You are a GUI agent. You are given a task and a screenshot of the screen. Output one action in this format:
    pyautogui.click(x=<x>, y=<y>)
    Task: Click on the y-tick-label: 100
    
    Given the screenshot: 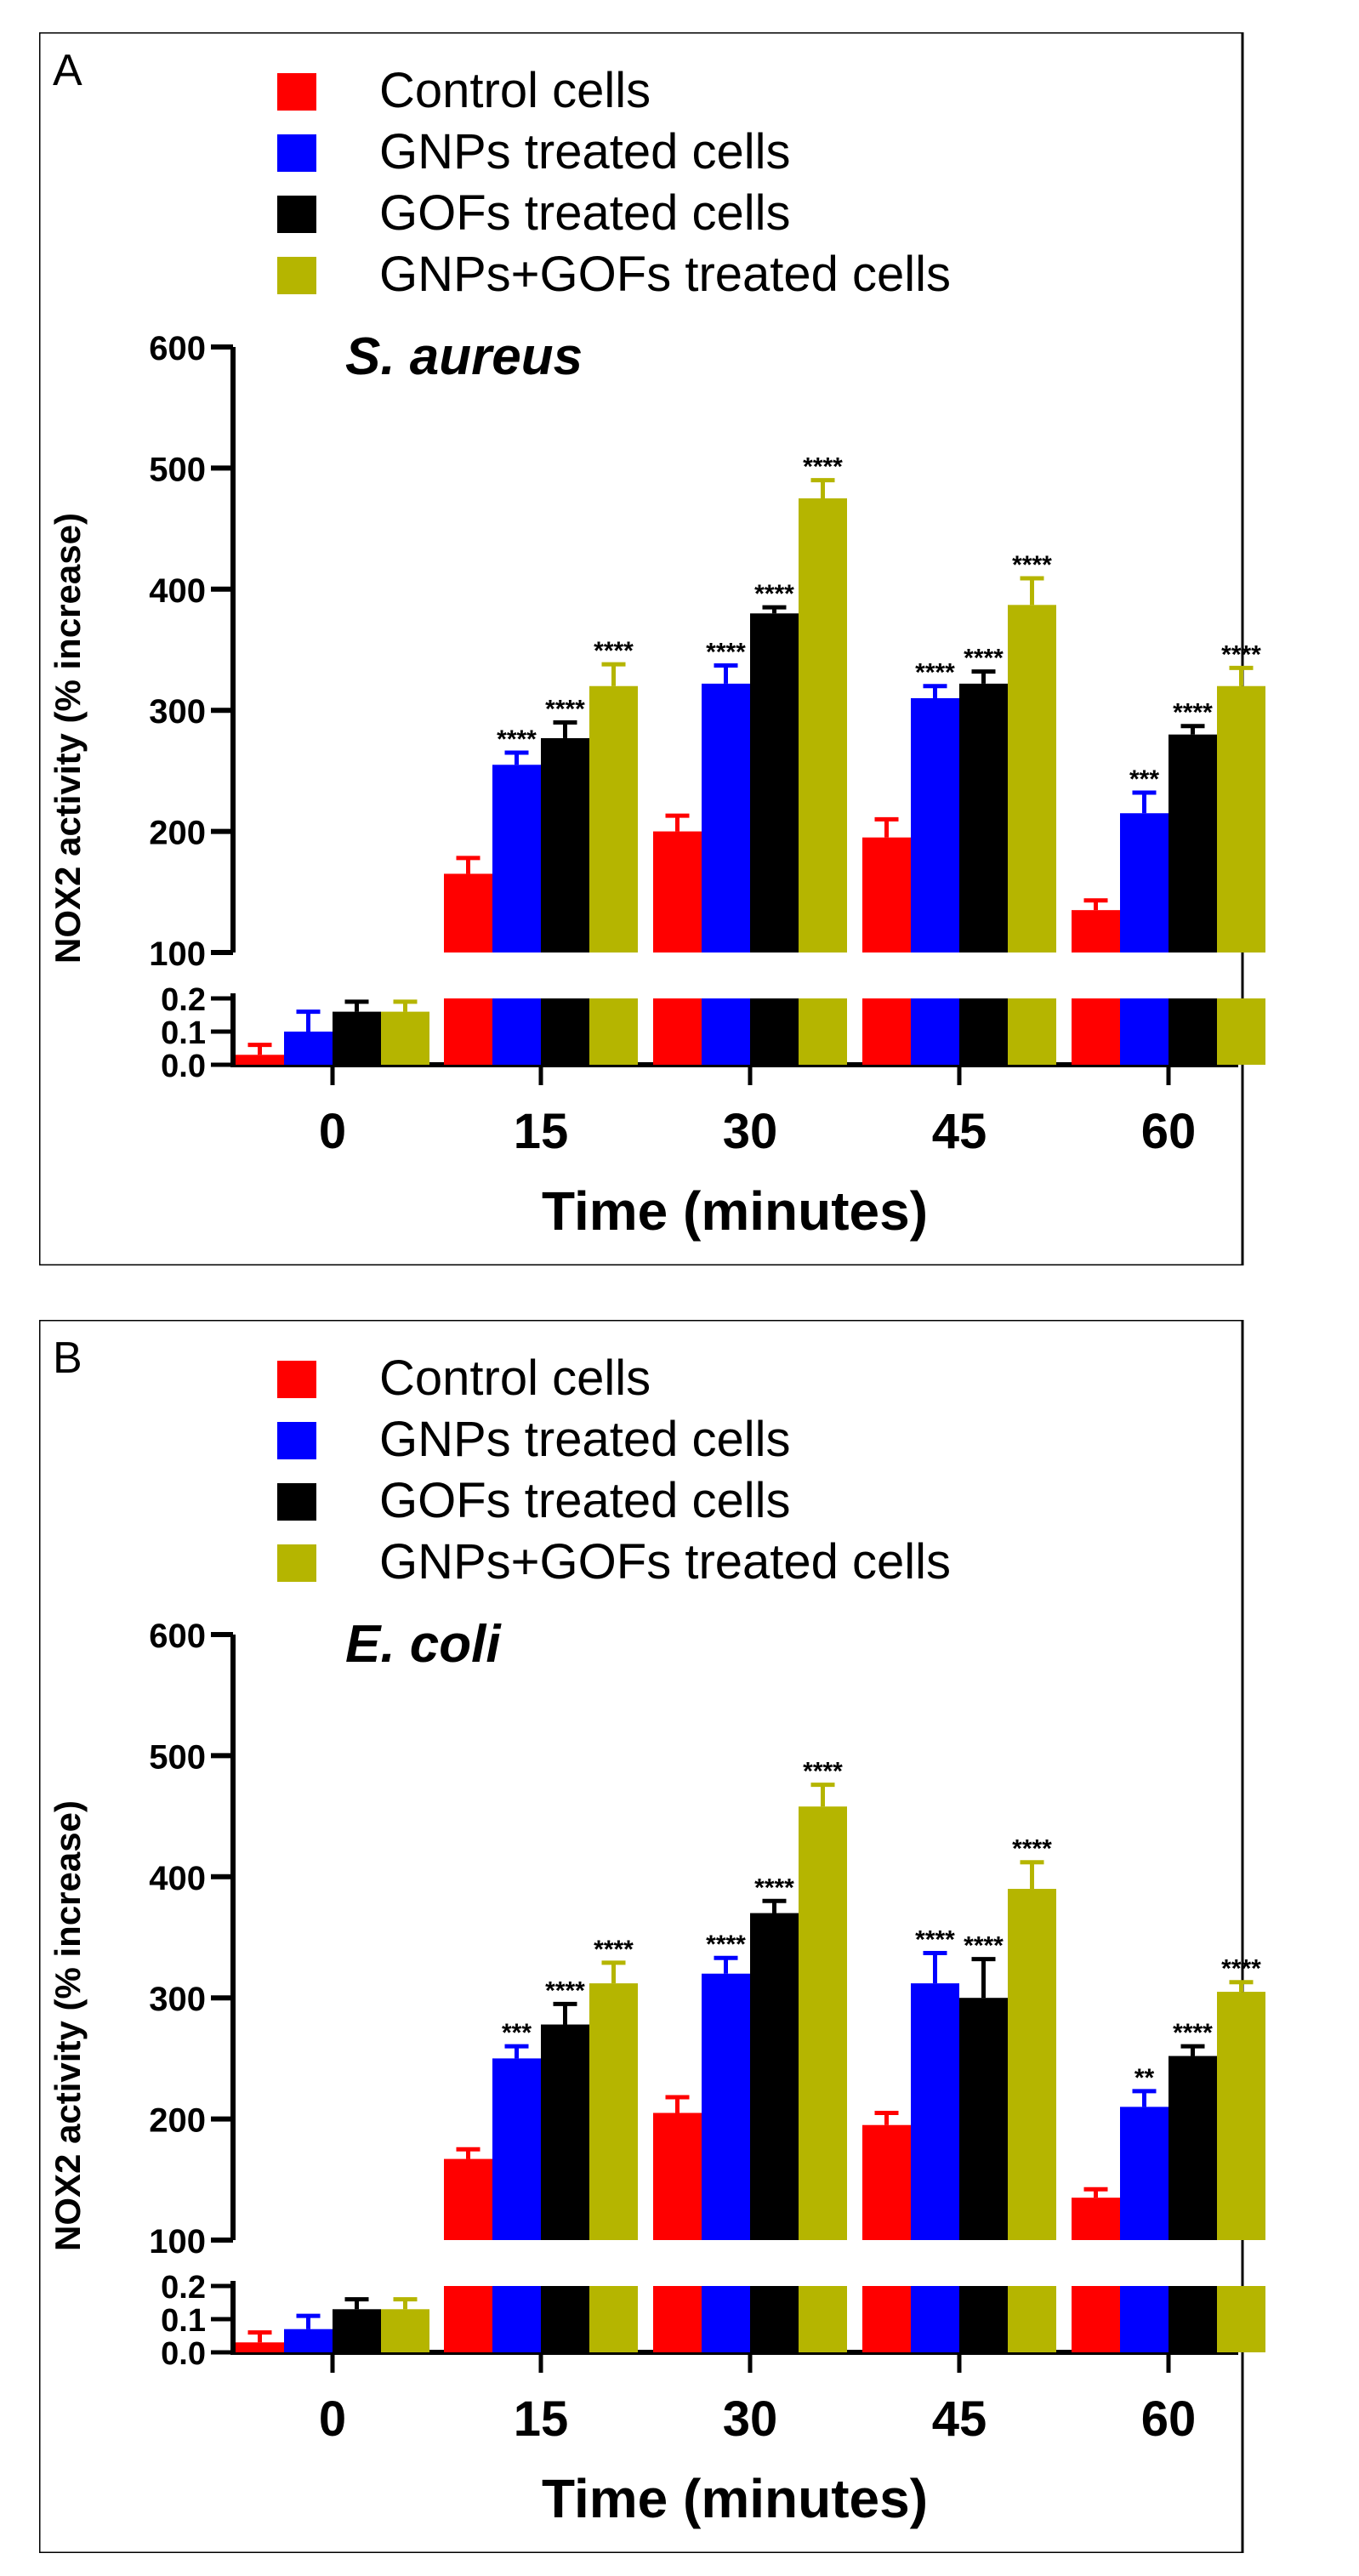 What is the action you would take?
    pyautogui.click(x=177, y=2241)
    